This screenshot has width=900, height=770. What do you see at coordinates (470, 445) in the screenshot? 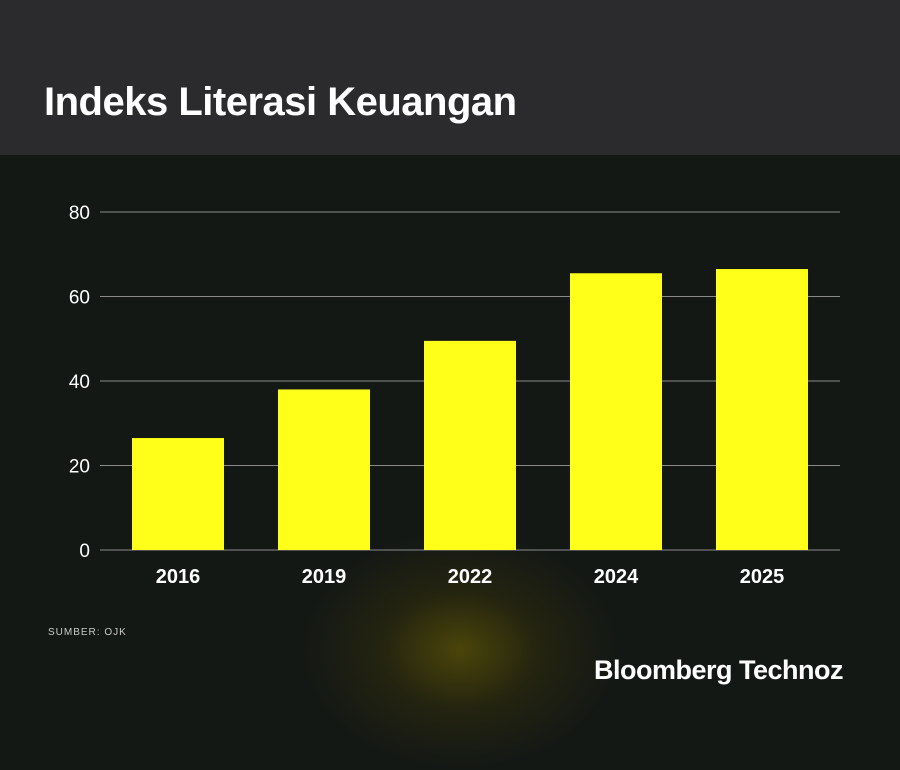
I see `bar-2022` at bounding box center [470, 445].